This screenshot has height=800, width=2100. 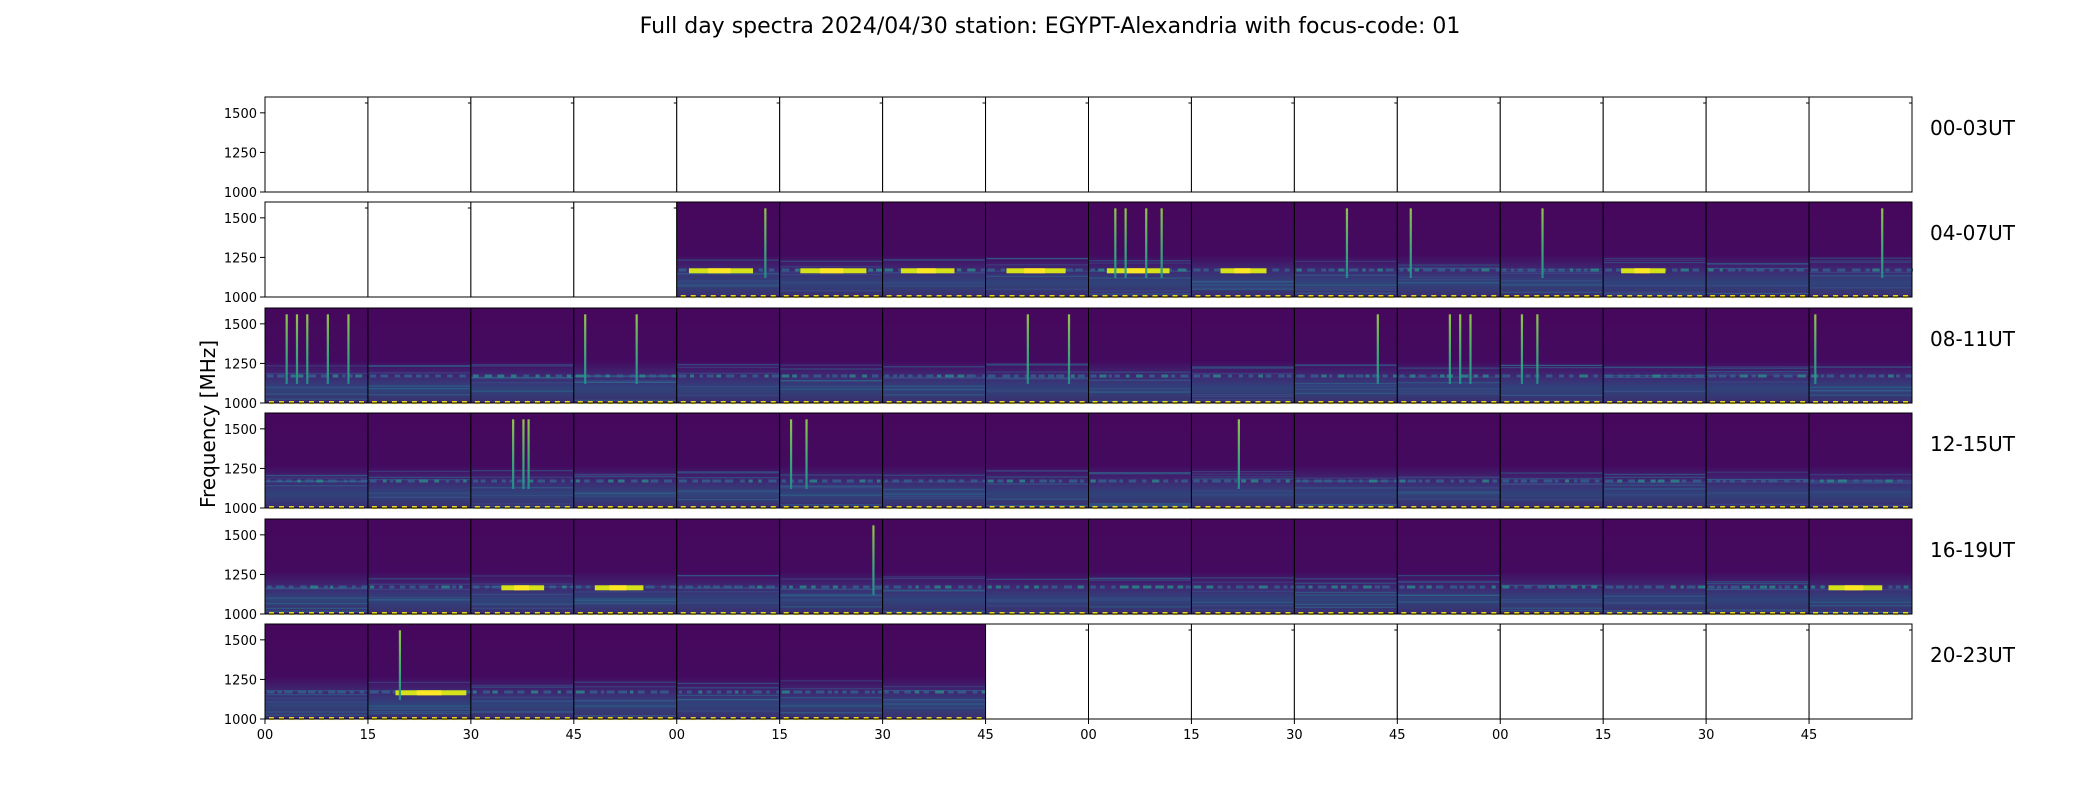 I want to click on x-tick-label: 45, so click(x=1809, y=735).